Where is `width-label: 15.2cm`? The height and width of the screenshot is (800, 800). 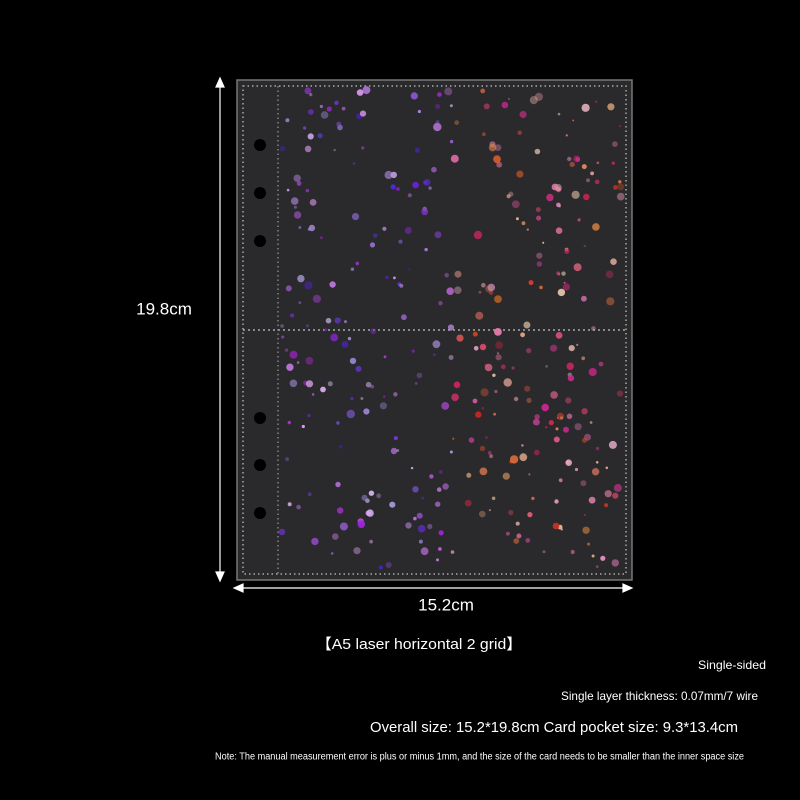
width-label: 15.2cm is located at coordinates (446, 604).